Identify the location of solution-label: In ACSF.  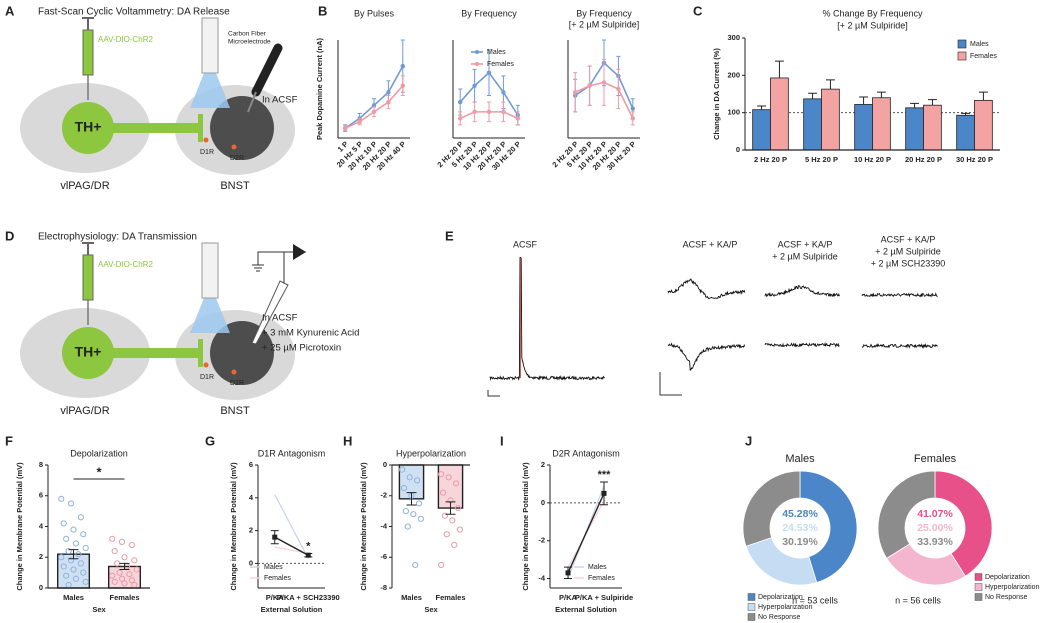
(280, 100).